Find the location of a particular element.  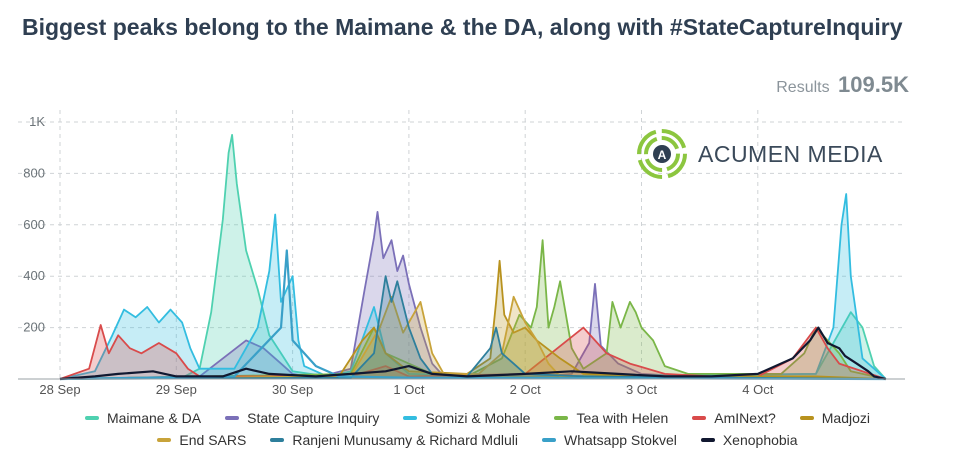

legend-item: Ranjeni Munusamy & Richard Mdluli is located at coordinates (394, 440).